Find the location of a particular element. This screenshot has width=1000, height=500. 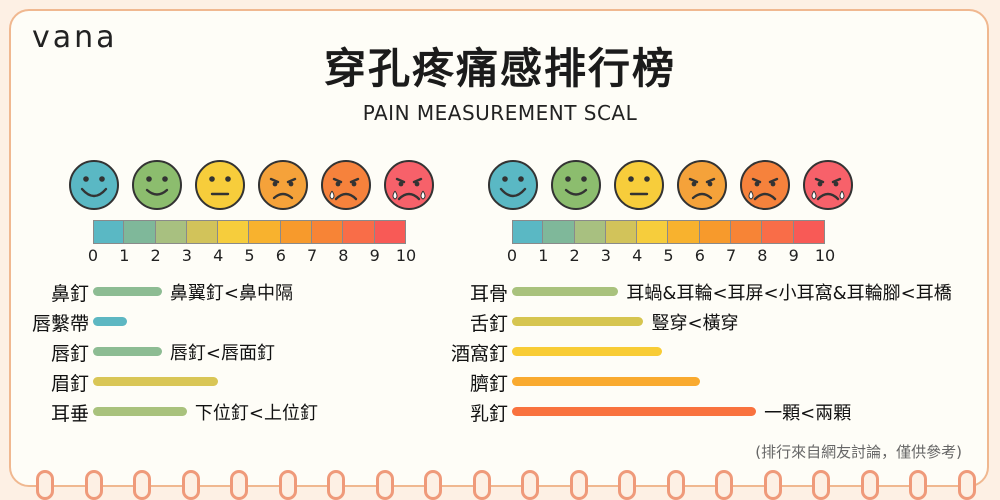

piercing-note: 豎穿<橫穿 is located at coordinates (695, 323).